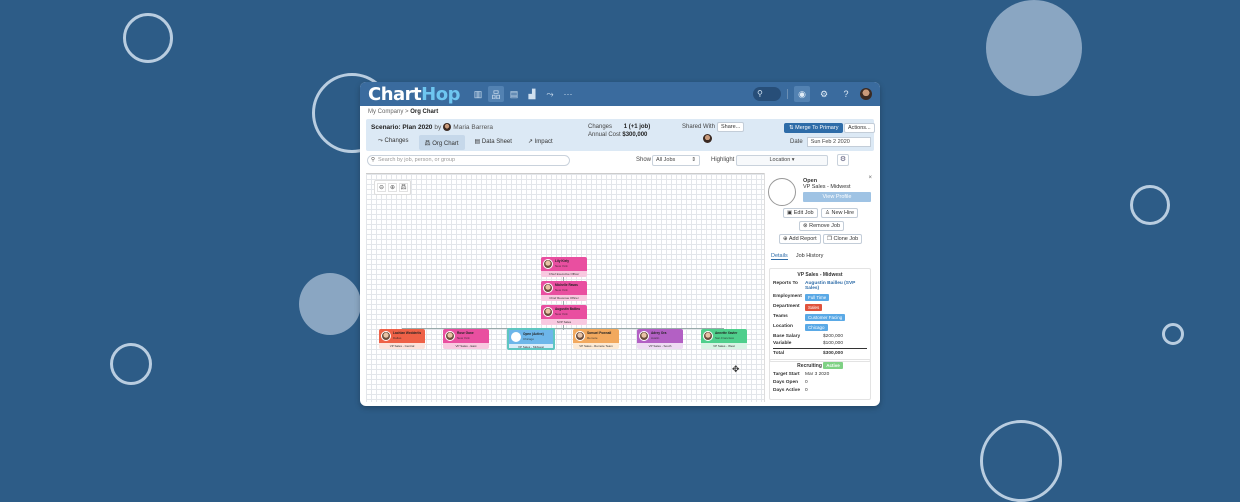 The height and width of the screenshot is (502, 1240). I want to click on variable-comp: $100,000, so click(832, 343).